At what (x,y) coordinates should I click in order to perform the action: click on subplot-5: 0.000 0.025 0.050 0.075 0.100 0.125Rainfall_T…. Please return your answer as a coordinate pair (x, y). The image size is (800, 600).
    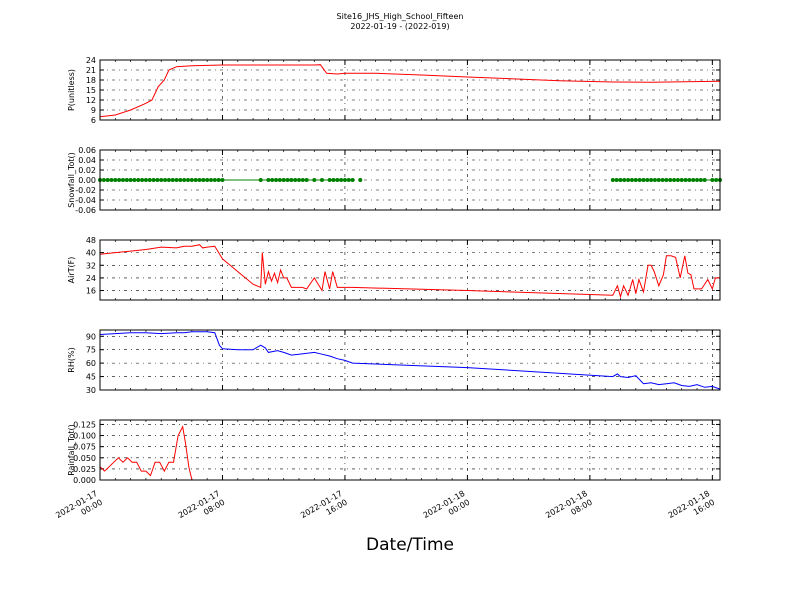
    Looking at the image, I should click on (394, 452).